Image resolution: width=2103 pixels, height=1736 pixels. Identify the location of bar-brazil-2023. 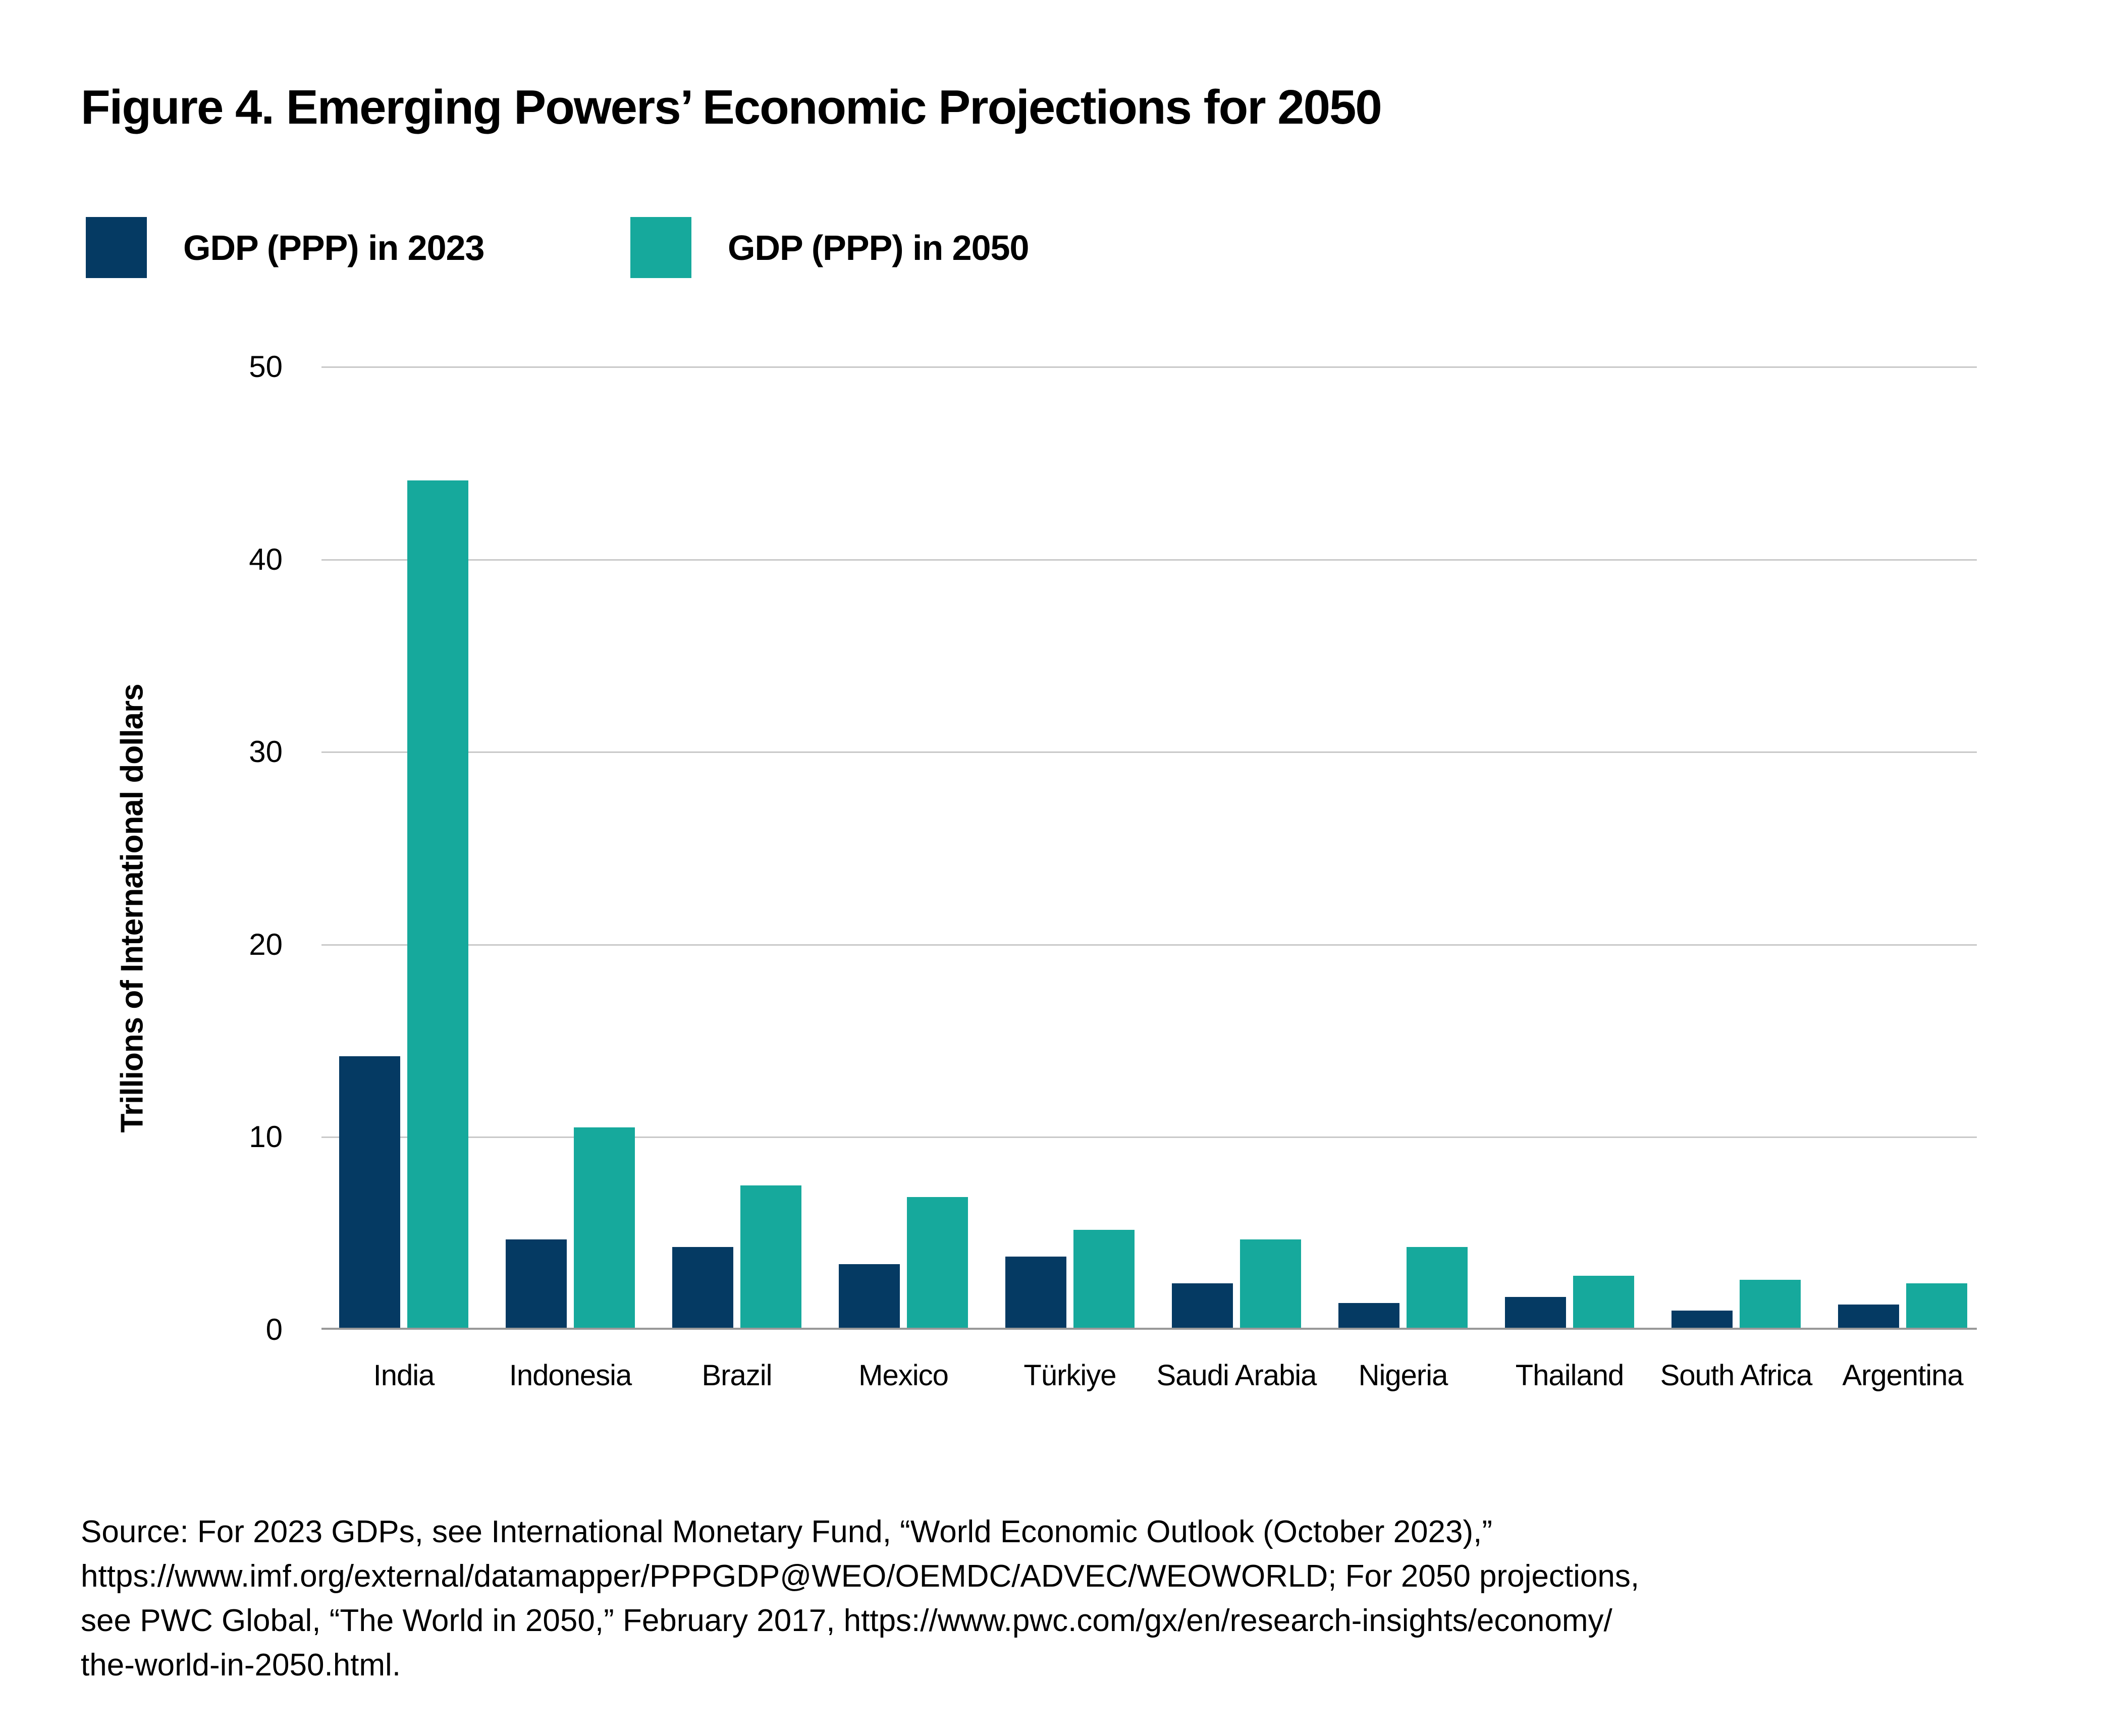
(702, 1288).